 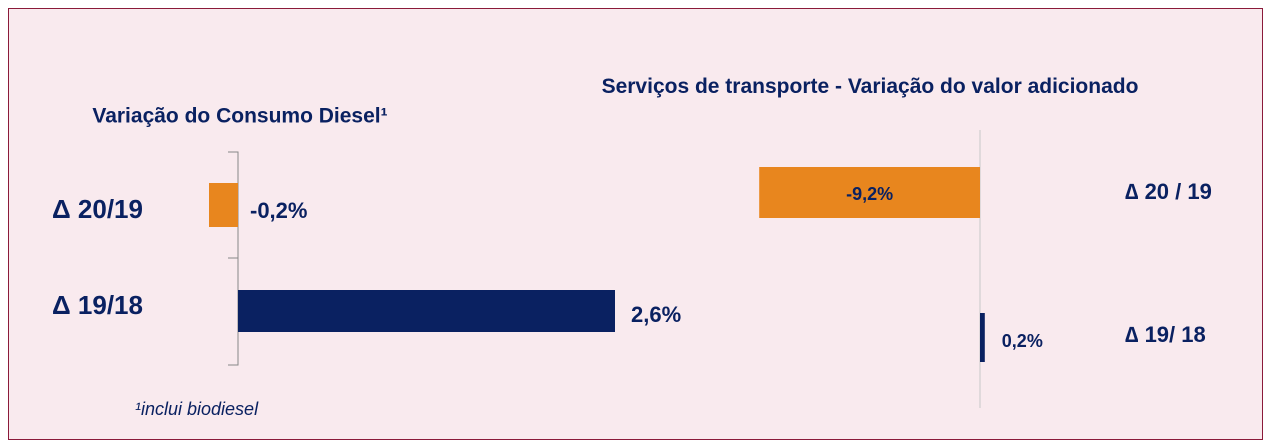 What do you see at coordinates (278, 210) in the screenshot?
I see `value-label: -0,2%` at bounding box center [278, 210].